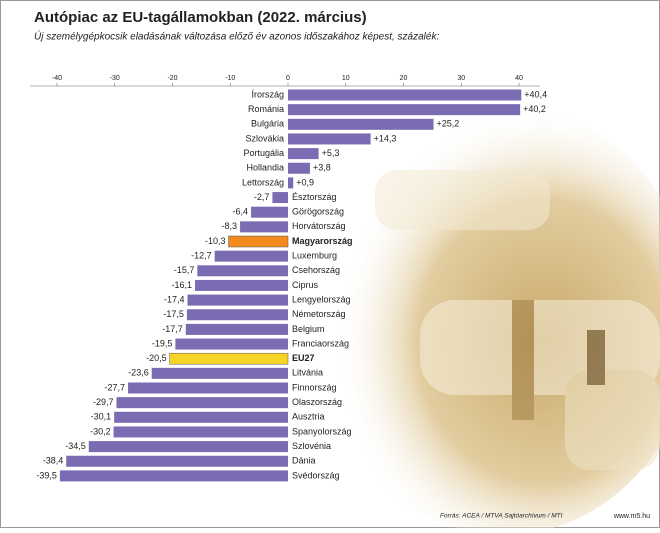 This screenshot has width=660, height=533. I want to click on x-tick-label: 40, so click(519, 78).